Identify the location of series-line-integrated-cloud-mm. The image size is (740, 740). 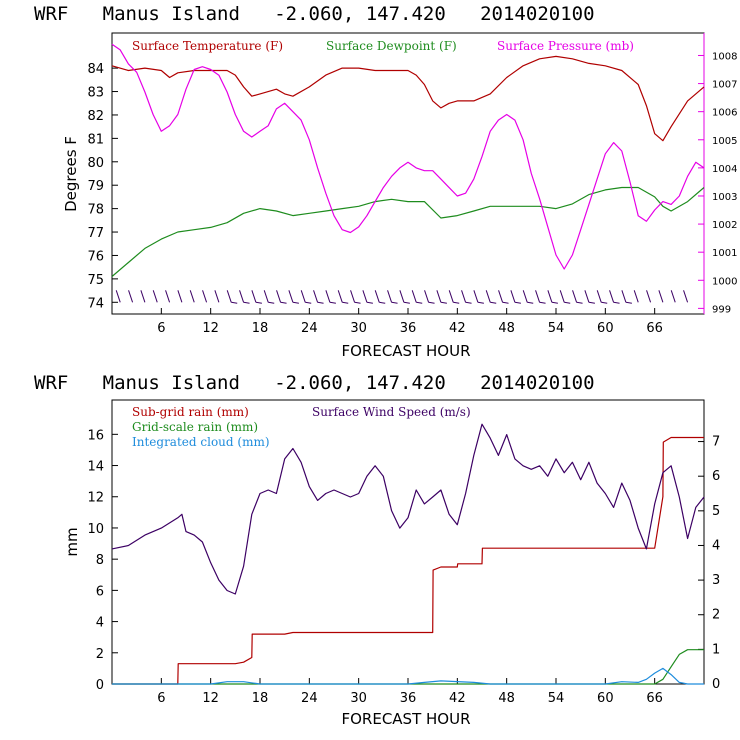
(408, 676).